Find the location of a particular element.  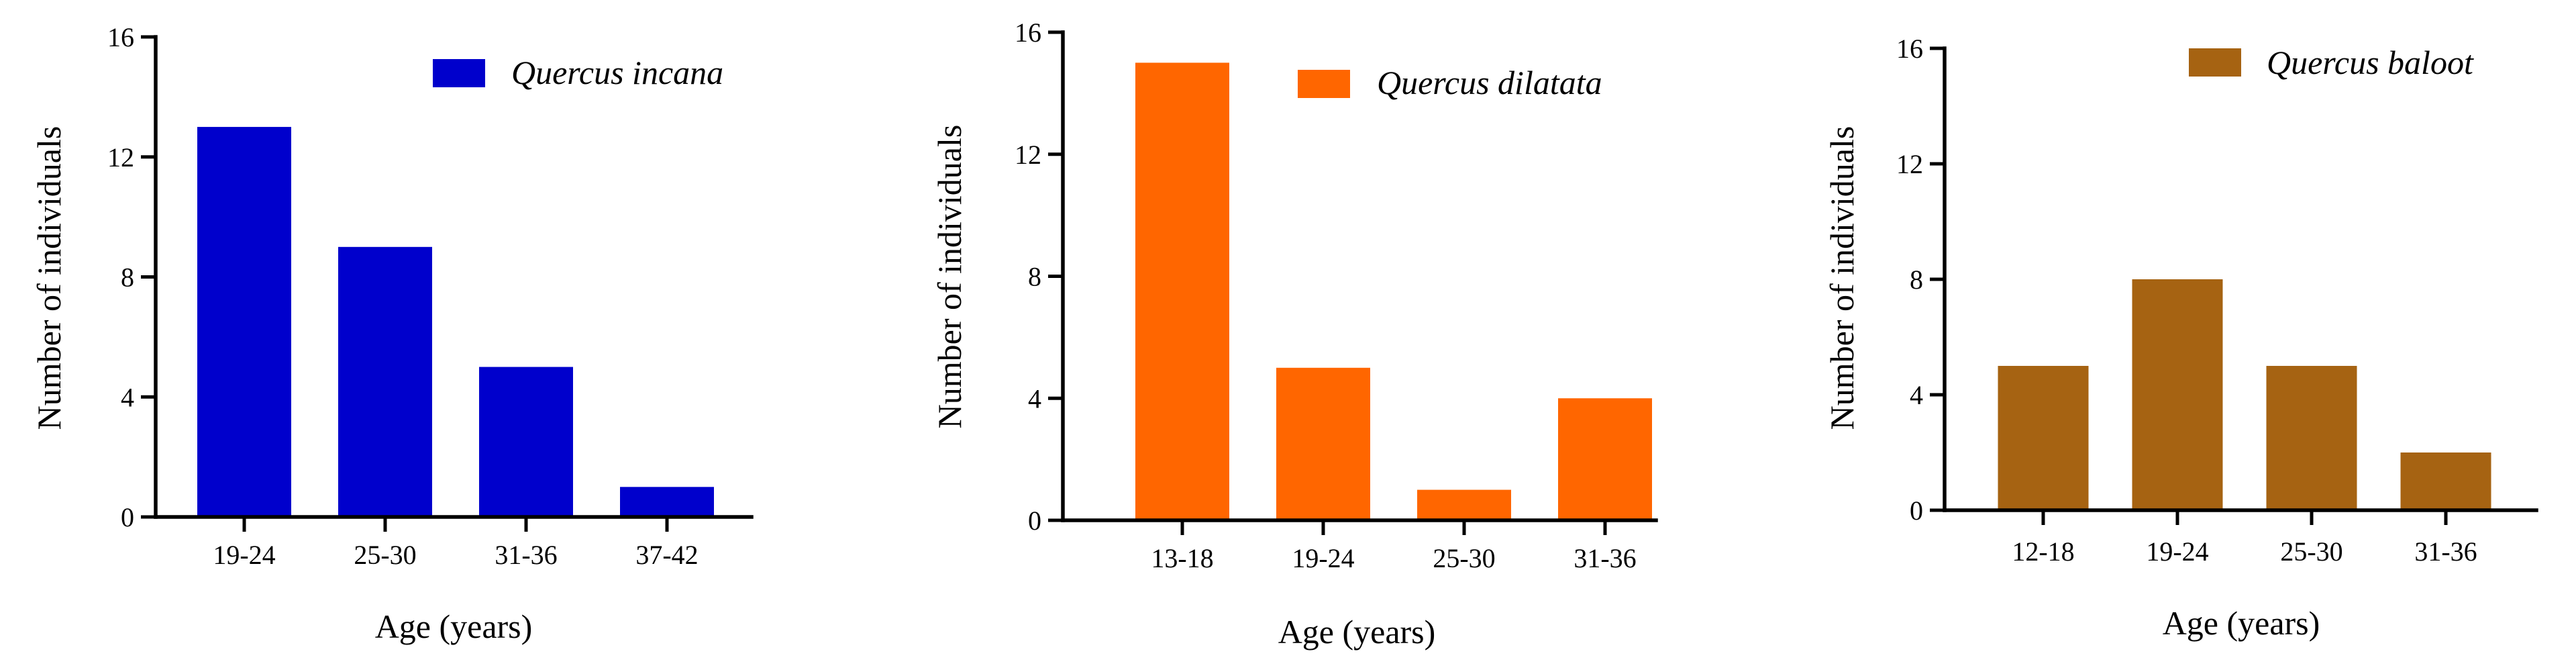

x-tick-label: 12-18 is located at coordinates (2043, 551).